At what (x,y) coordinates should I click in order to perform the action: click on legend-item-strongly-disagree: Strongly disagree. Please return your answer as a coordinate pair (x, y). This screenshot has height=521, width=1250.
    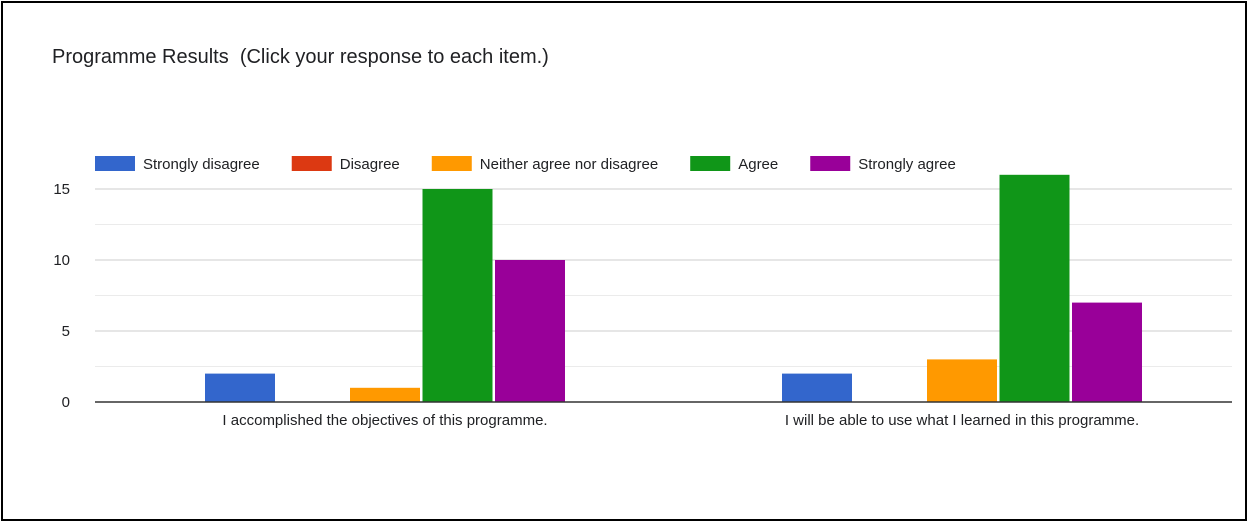
    Looking at the image, I should click on (177, 164).